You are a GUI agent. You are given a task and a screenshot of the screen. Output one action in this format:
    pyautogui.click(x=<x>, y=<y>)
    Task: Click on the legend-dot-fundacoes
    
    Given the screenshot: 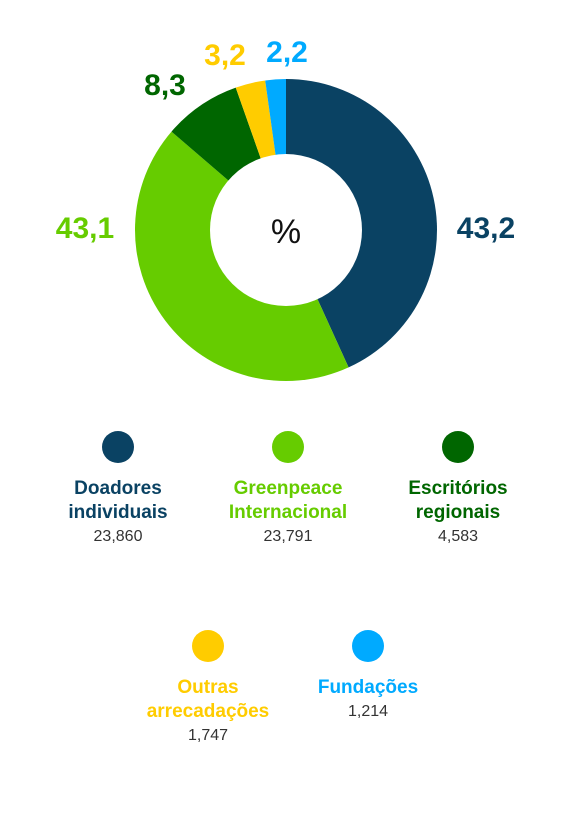 What is the action you would take?
    pyautogui.click(x=368, y=646)
    